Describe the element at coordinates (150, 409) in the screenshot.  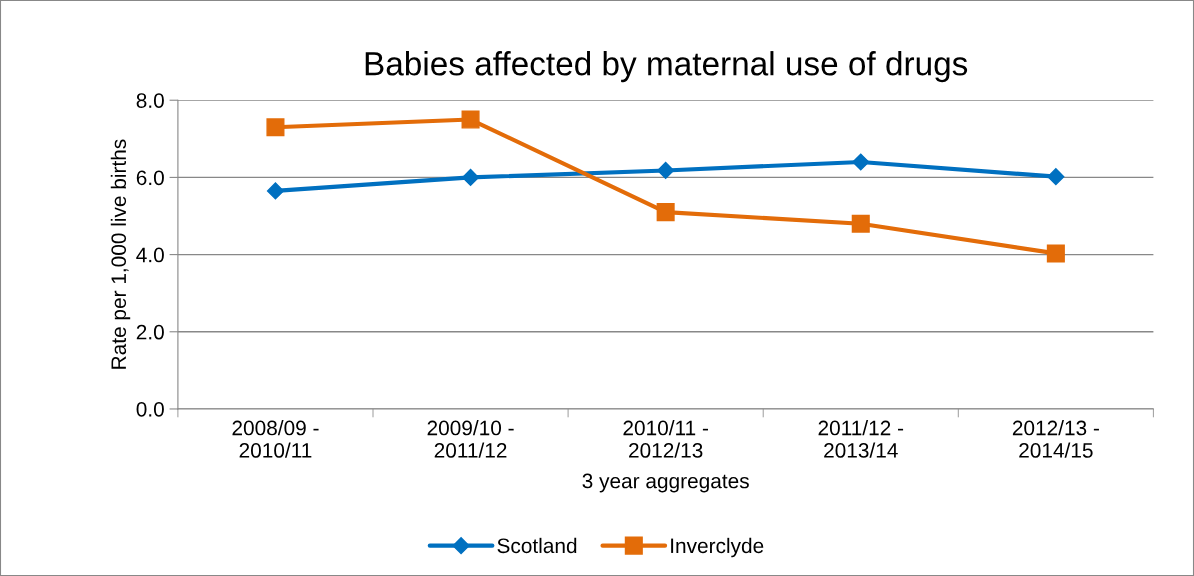
I see `y-tick-label: 0.0` at that location.